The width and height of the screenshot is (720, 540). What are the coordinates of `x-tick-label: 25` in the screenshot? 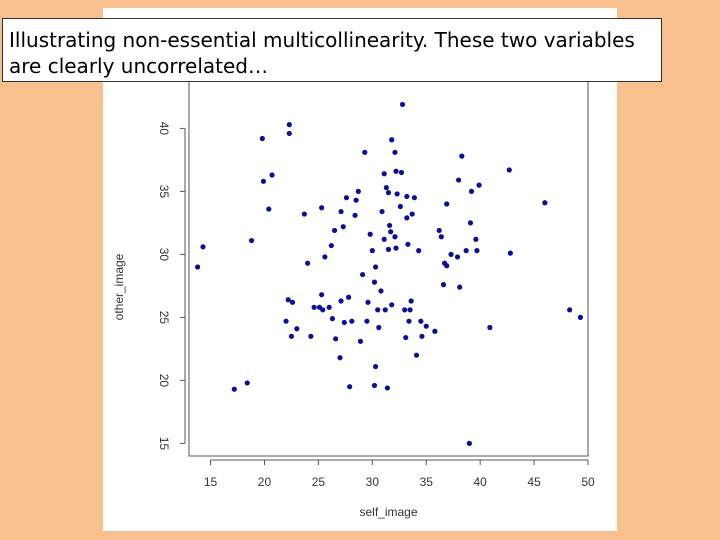 It's located at (319, 482).